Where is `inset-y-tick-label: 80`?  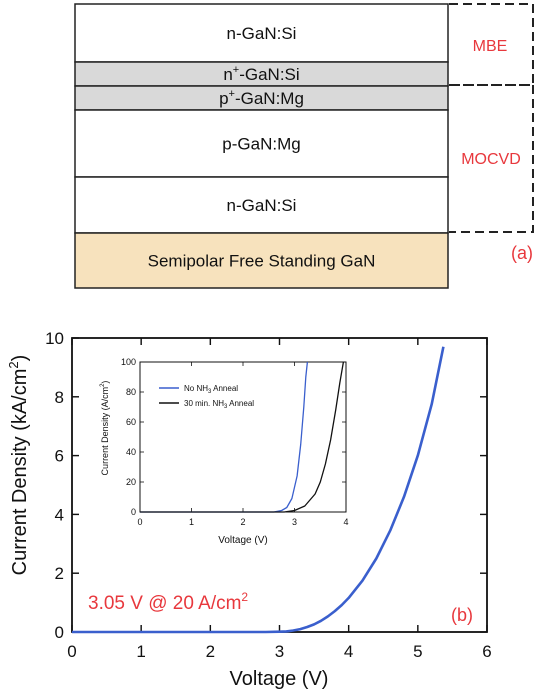 inset-y-tick-label: 80 is located at coordinates (131, 392).